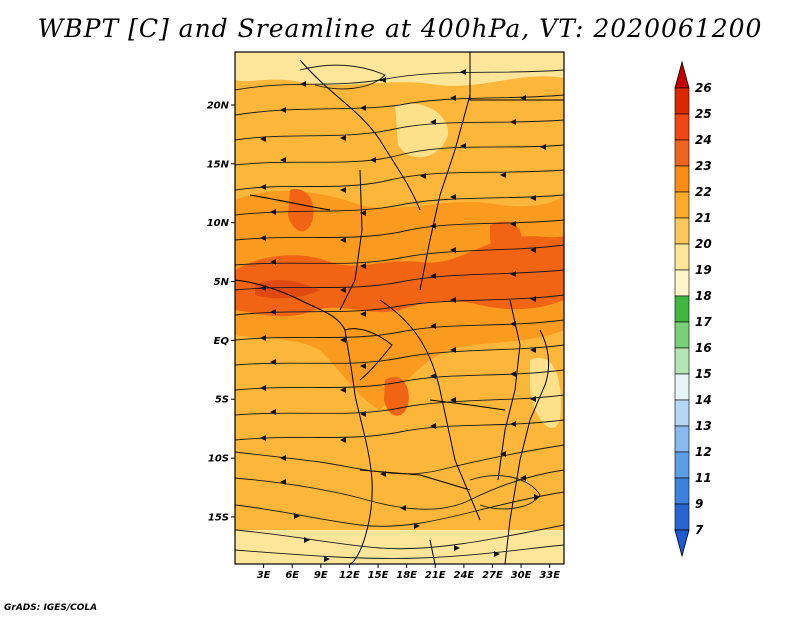 The image size is (800, 618). I want to click on field-core-23-south, so click(396, 396).